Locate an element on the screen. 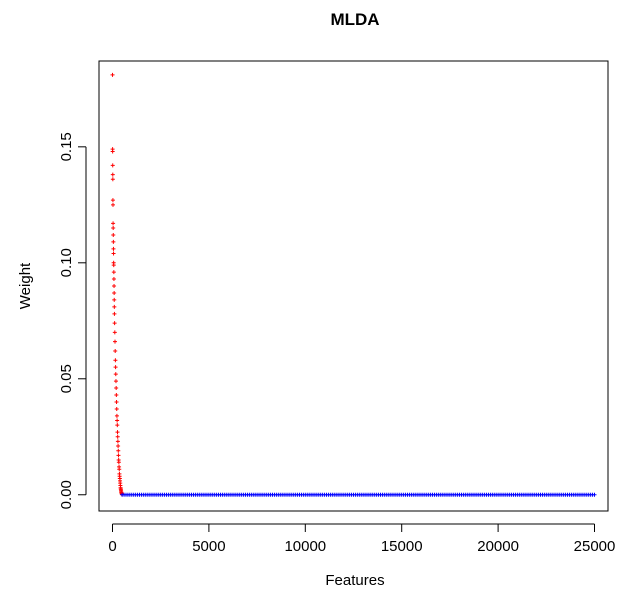 The width and height of the screenshot is (622, 592). series-blue-points is located at coordinates (358, 494).